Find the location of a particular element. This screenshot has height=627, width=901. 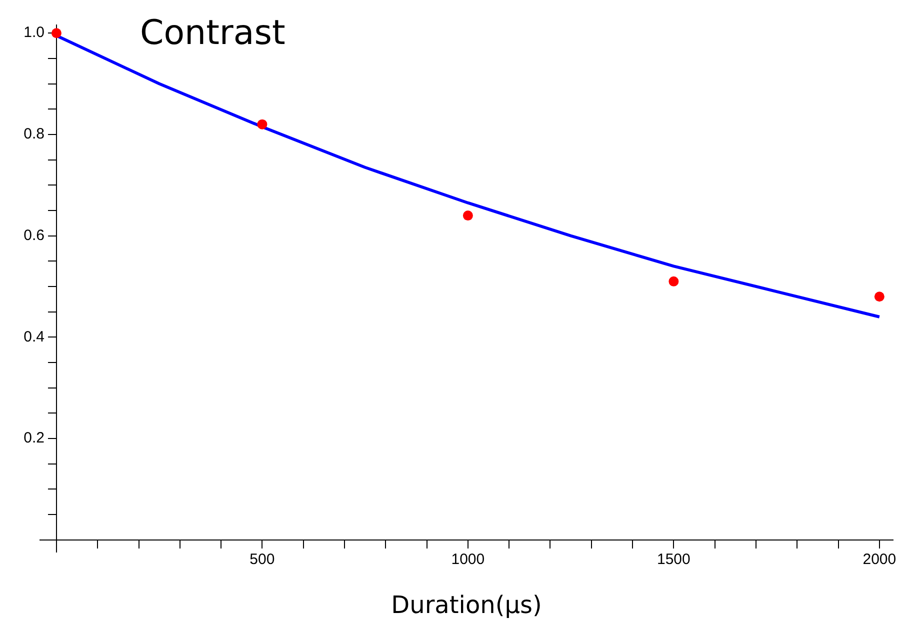

y-tick-label: 1.0 is located at coordinates (34, 33).